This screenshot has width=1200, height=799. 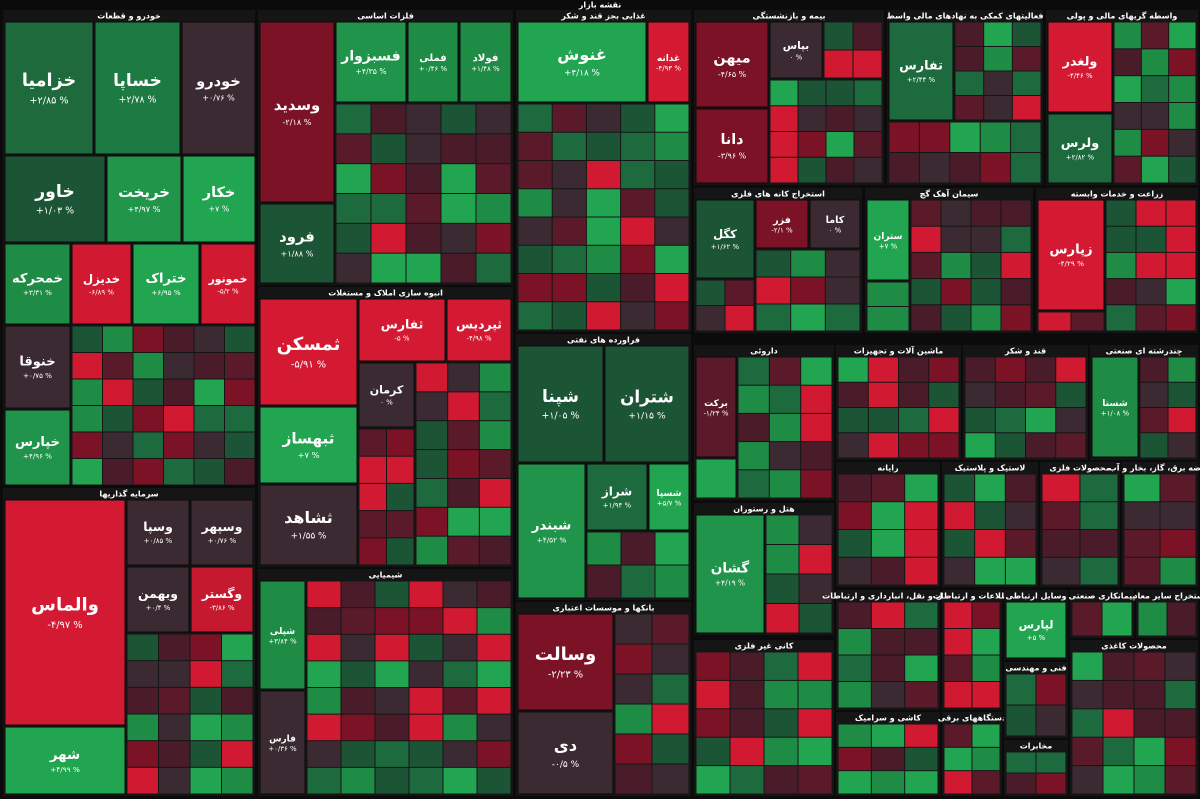 What do you see at coordinates (402, 339) in the screenshot?
I see `tile-change: -۵ %` at bounding box center [402, 339].